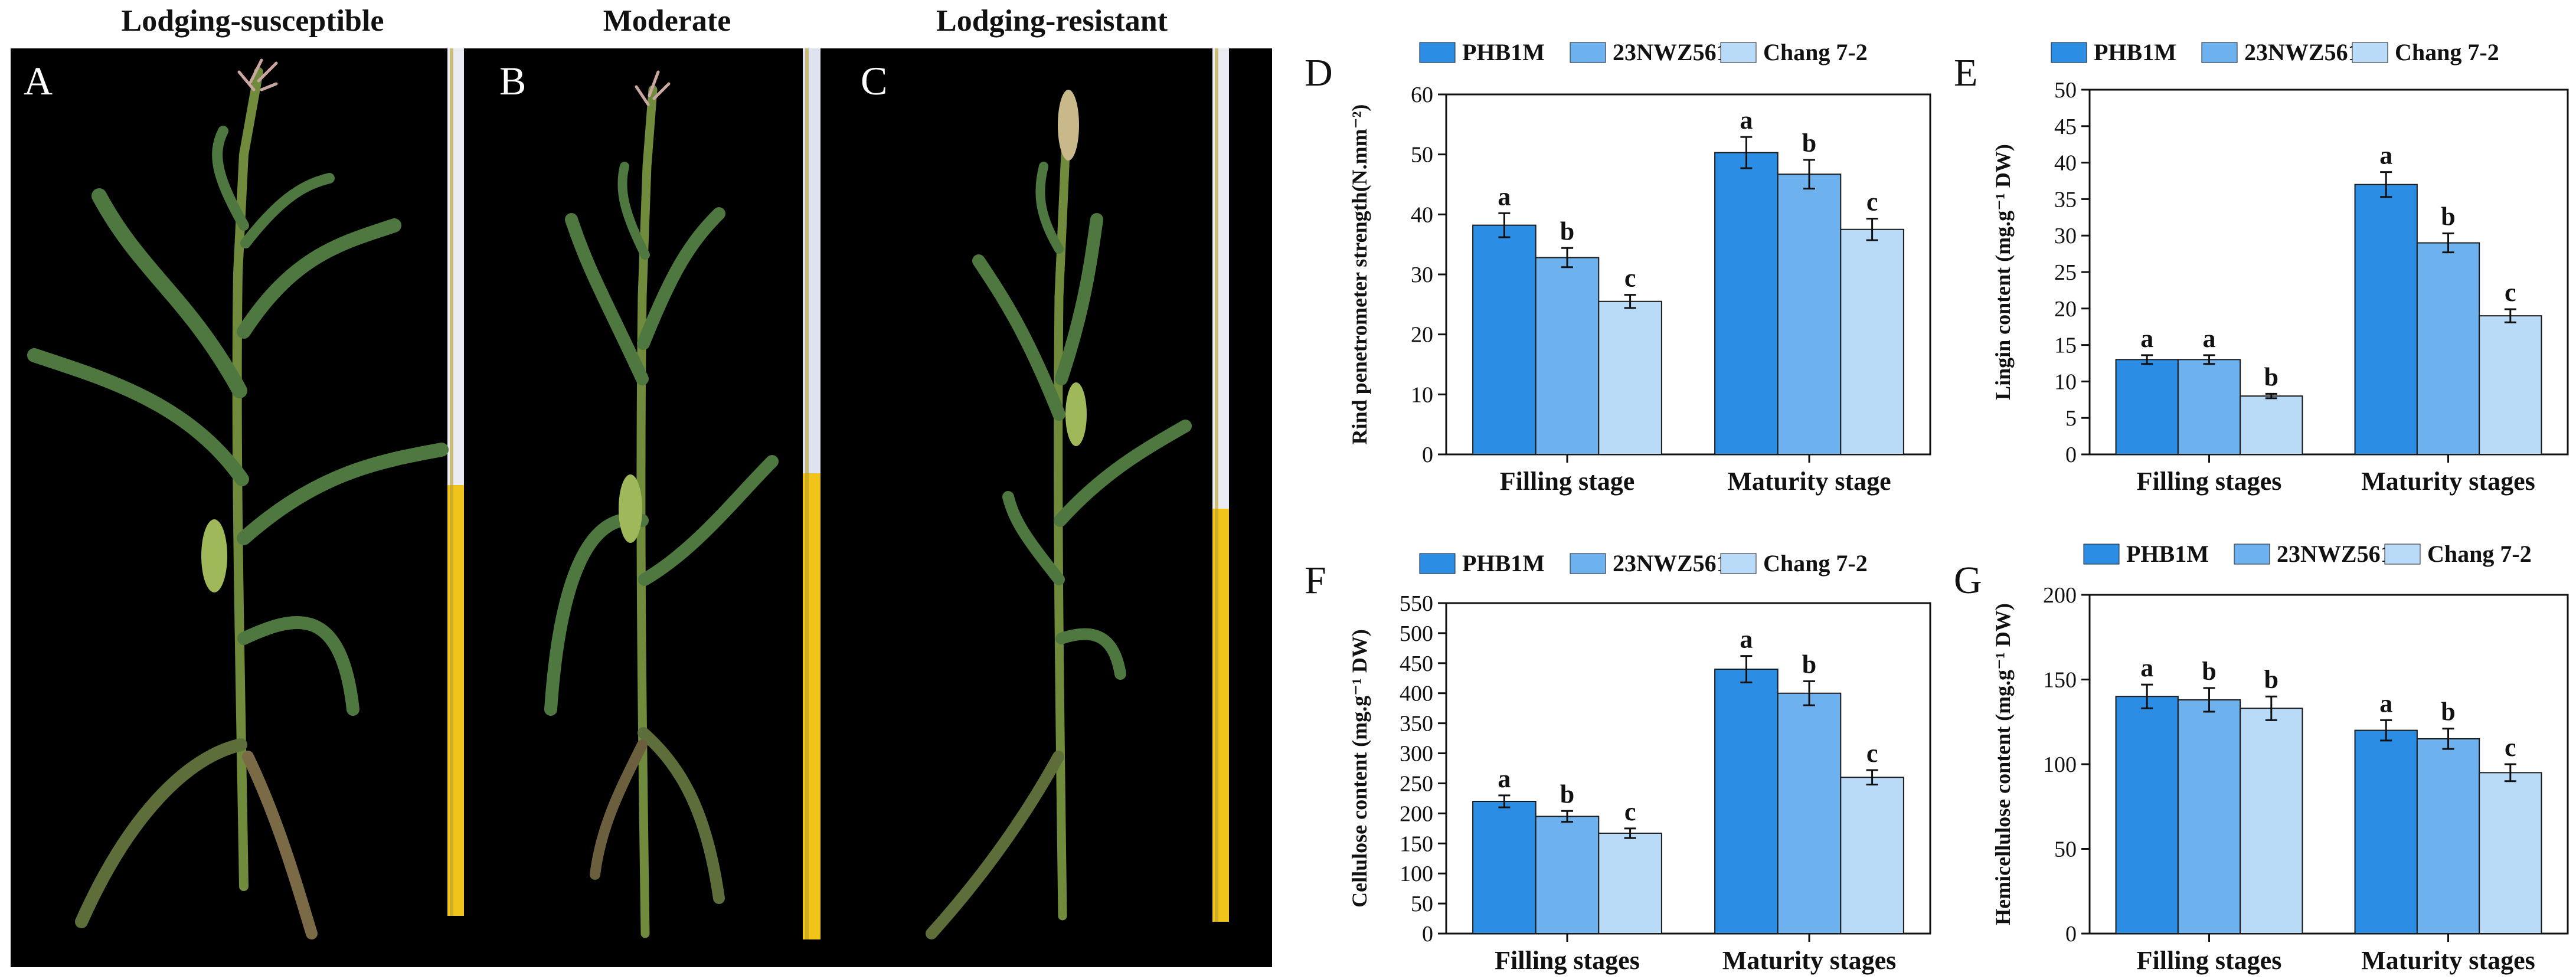 This screenshot has width=2576, height=979. What do you see at coordinates (1059, 514) in the screenshot?
I see `maize-plant-c` at bounding box center [1059, 514].